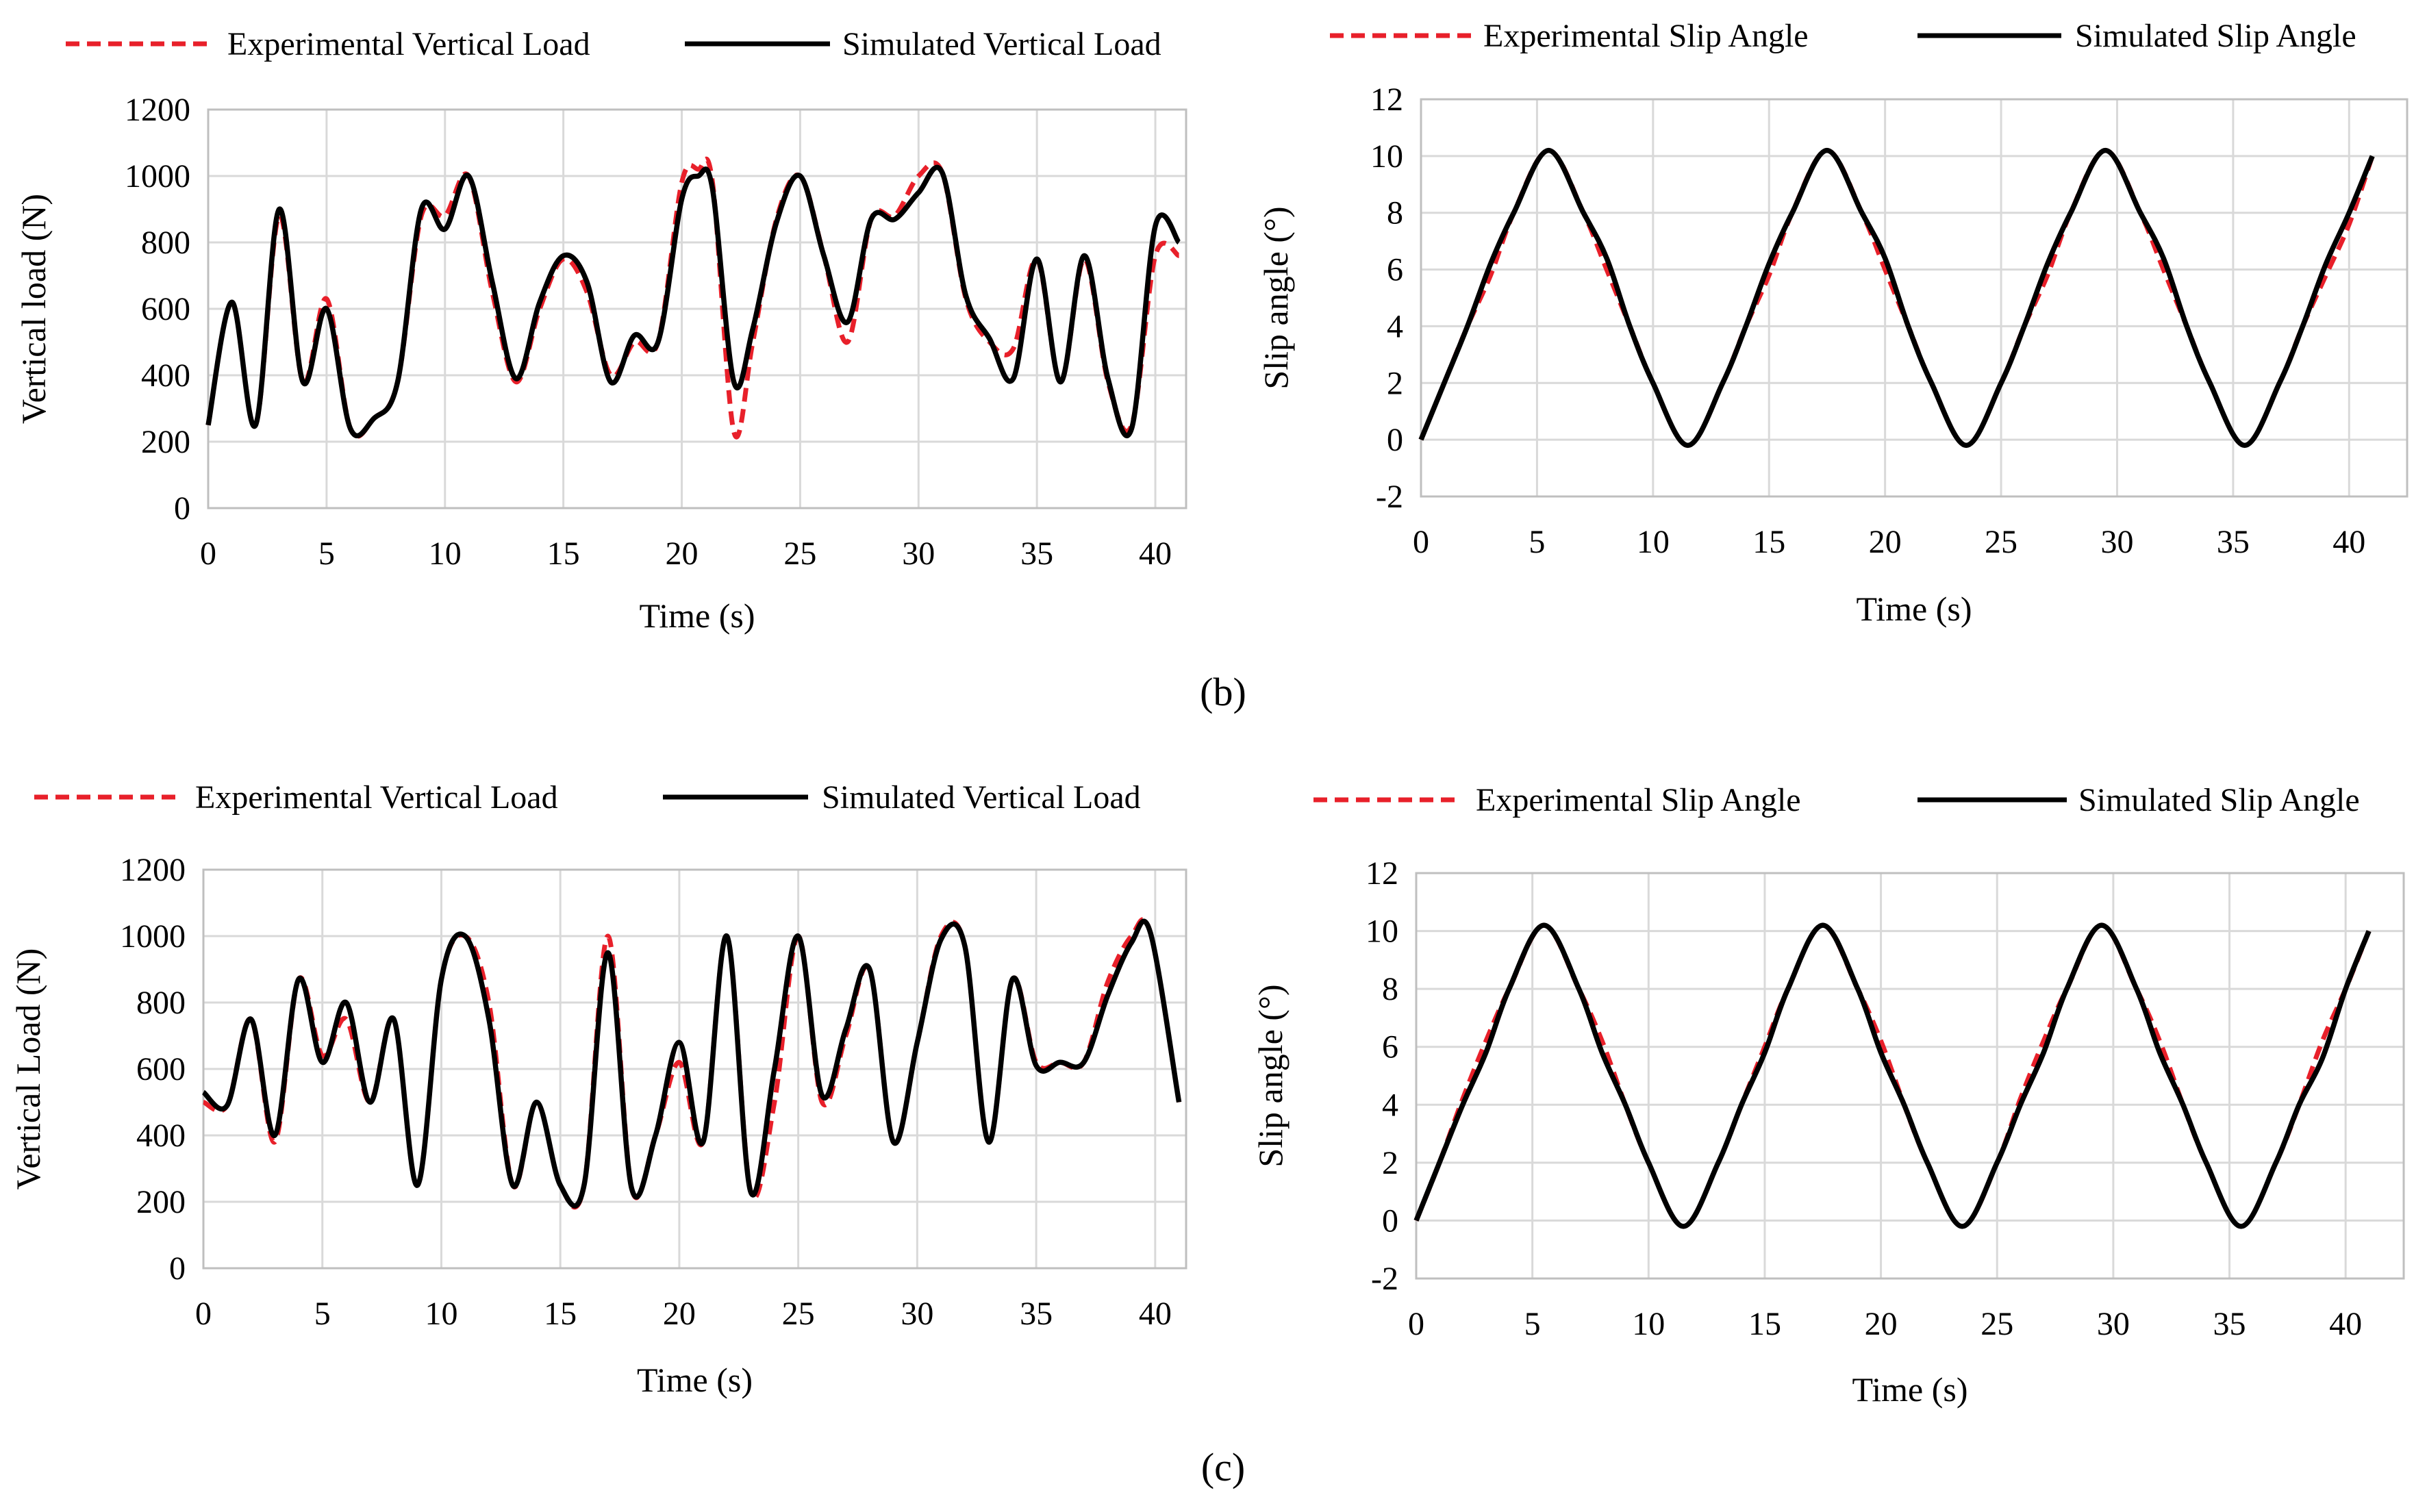  What do you see at coordinates (1223, 1467) in the screenshot?
I see `caption-c: (c)` at bounding box center [1223, 1467].